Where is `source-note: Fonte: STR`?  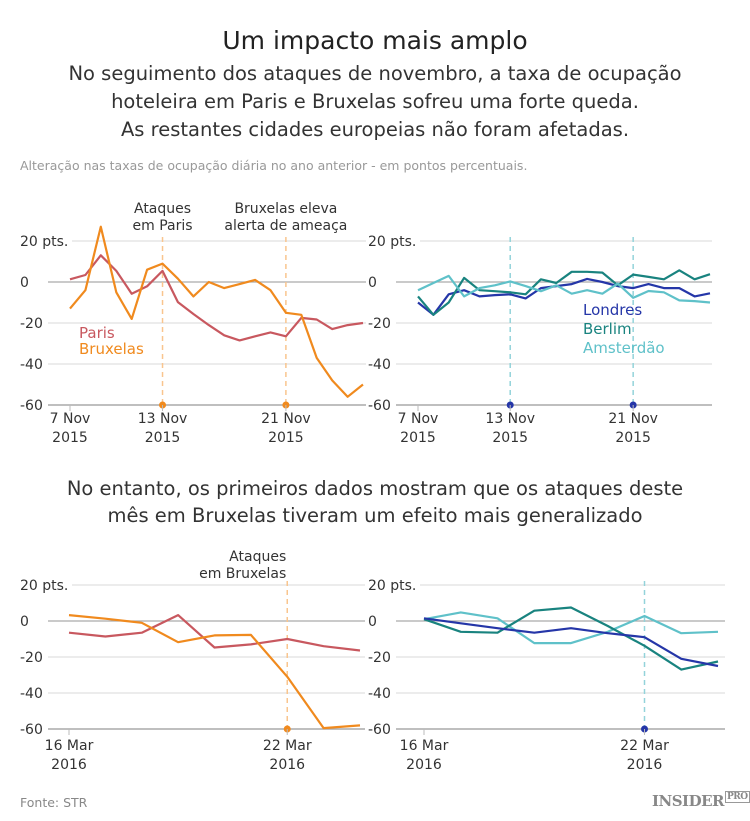 source-note: Fonte: STR is located at coordinates (54, 802).